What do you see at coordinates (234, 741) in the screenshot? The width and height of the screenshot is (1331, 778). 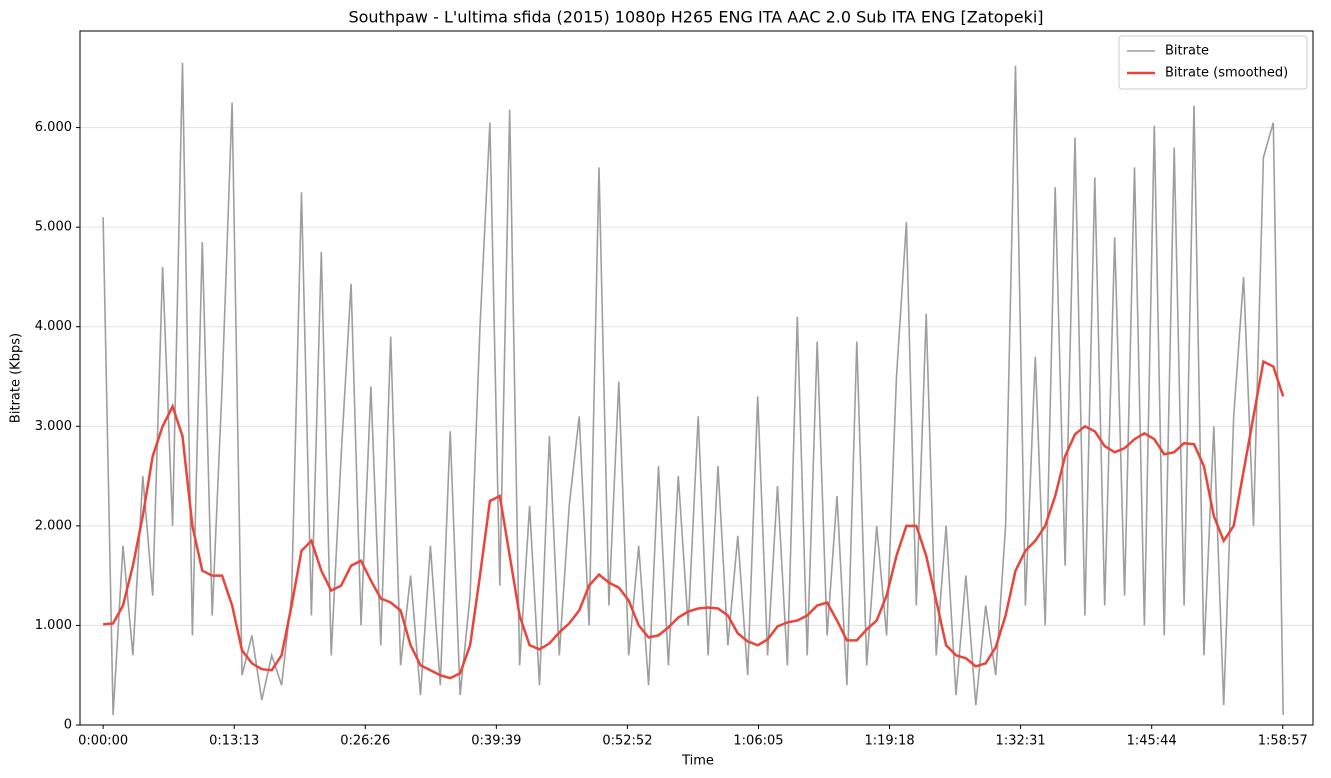 I see `x-tick-label: 0:13:13` at bounding box center [234, 741].